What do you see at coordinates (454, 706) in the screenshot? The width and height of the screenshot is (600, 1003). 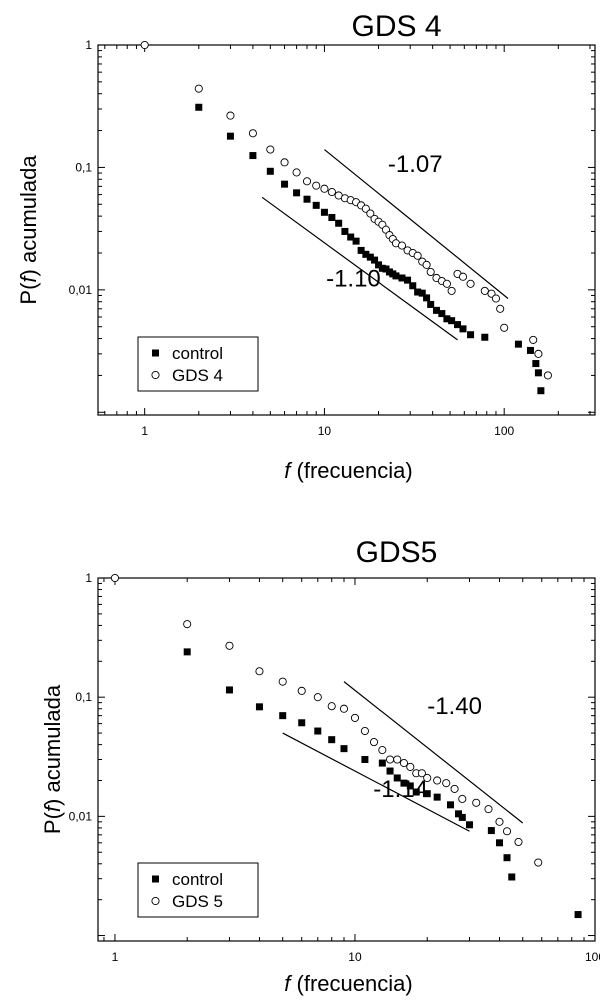 I see `slope-label: -1.40` at bounding box center [454, 706].